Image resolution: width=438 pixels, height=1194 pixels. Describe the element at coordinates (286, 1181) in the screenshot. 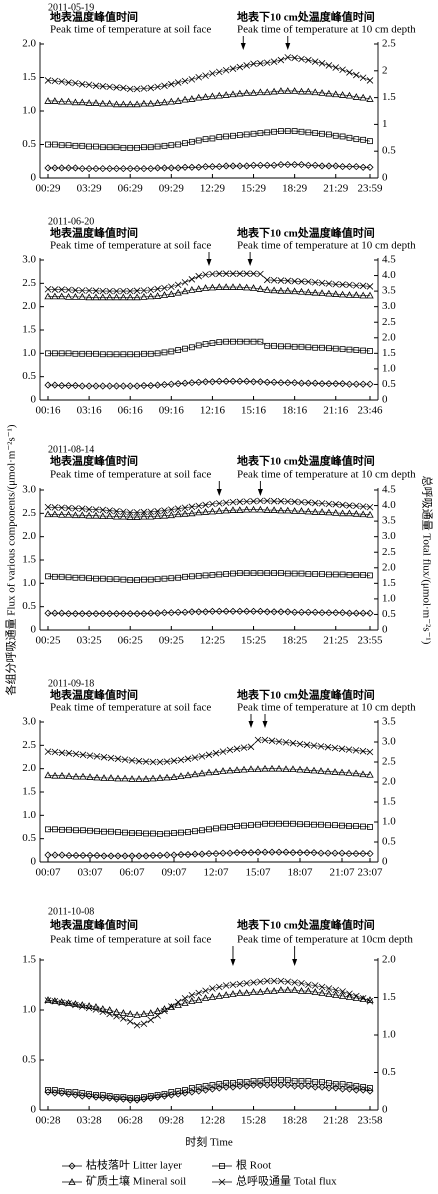

I see `legend-label: 总呼吸通量 Total flux` at that location.